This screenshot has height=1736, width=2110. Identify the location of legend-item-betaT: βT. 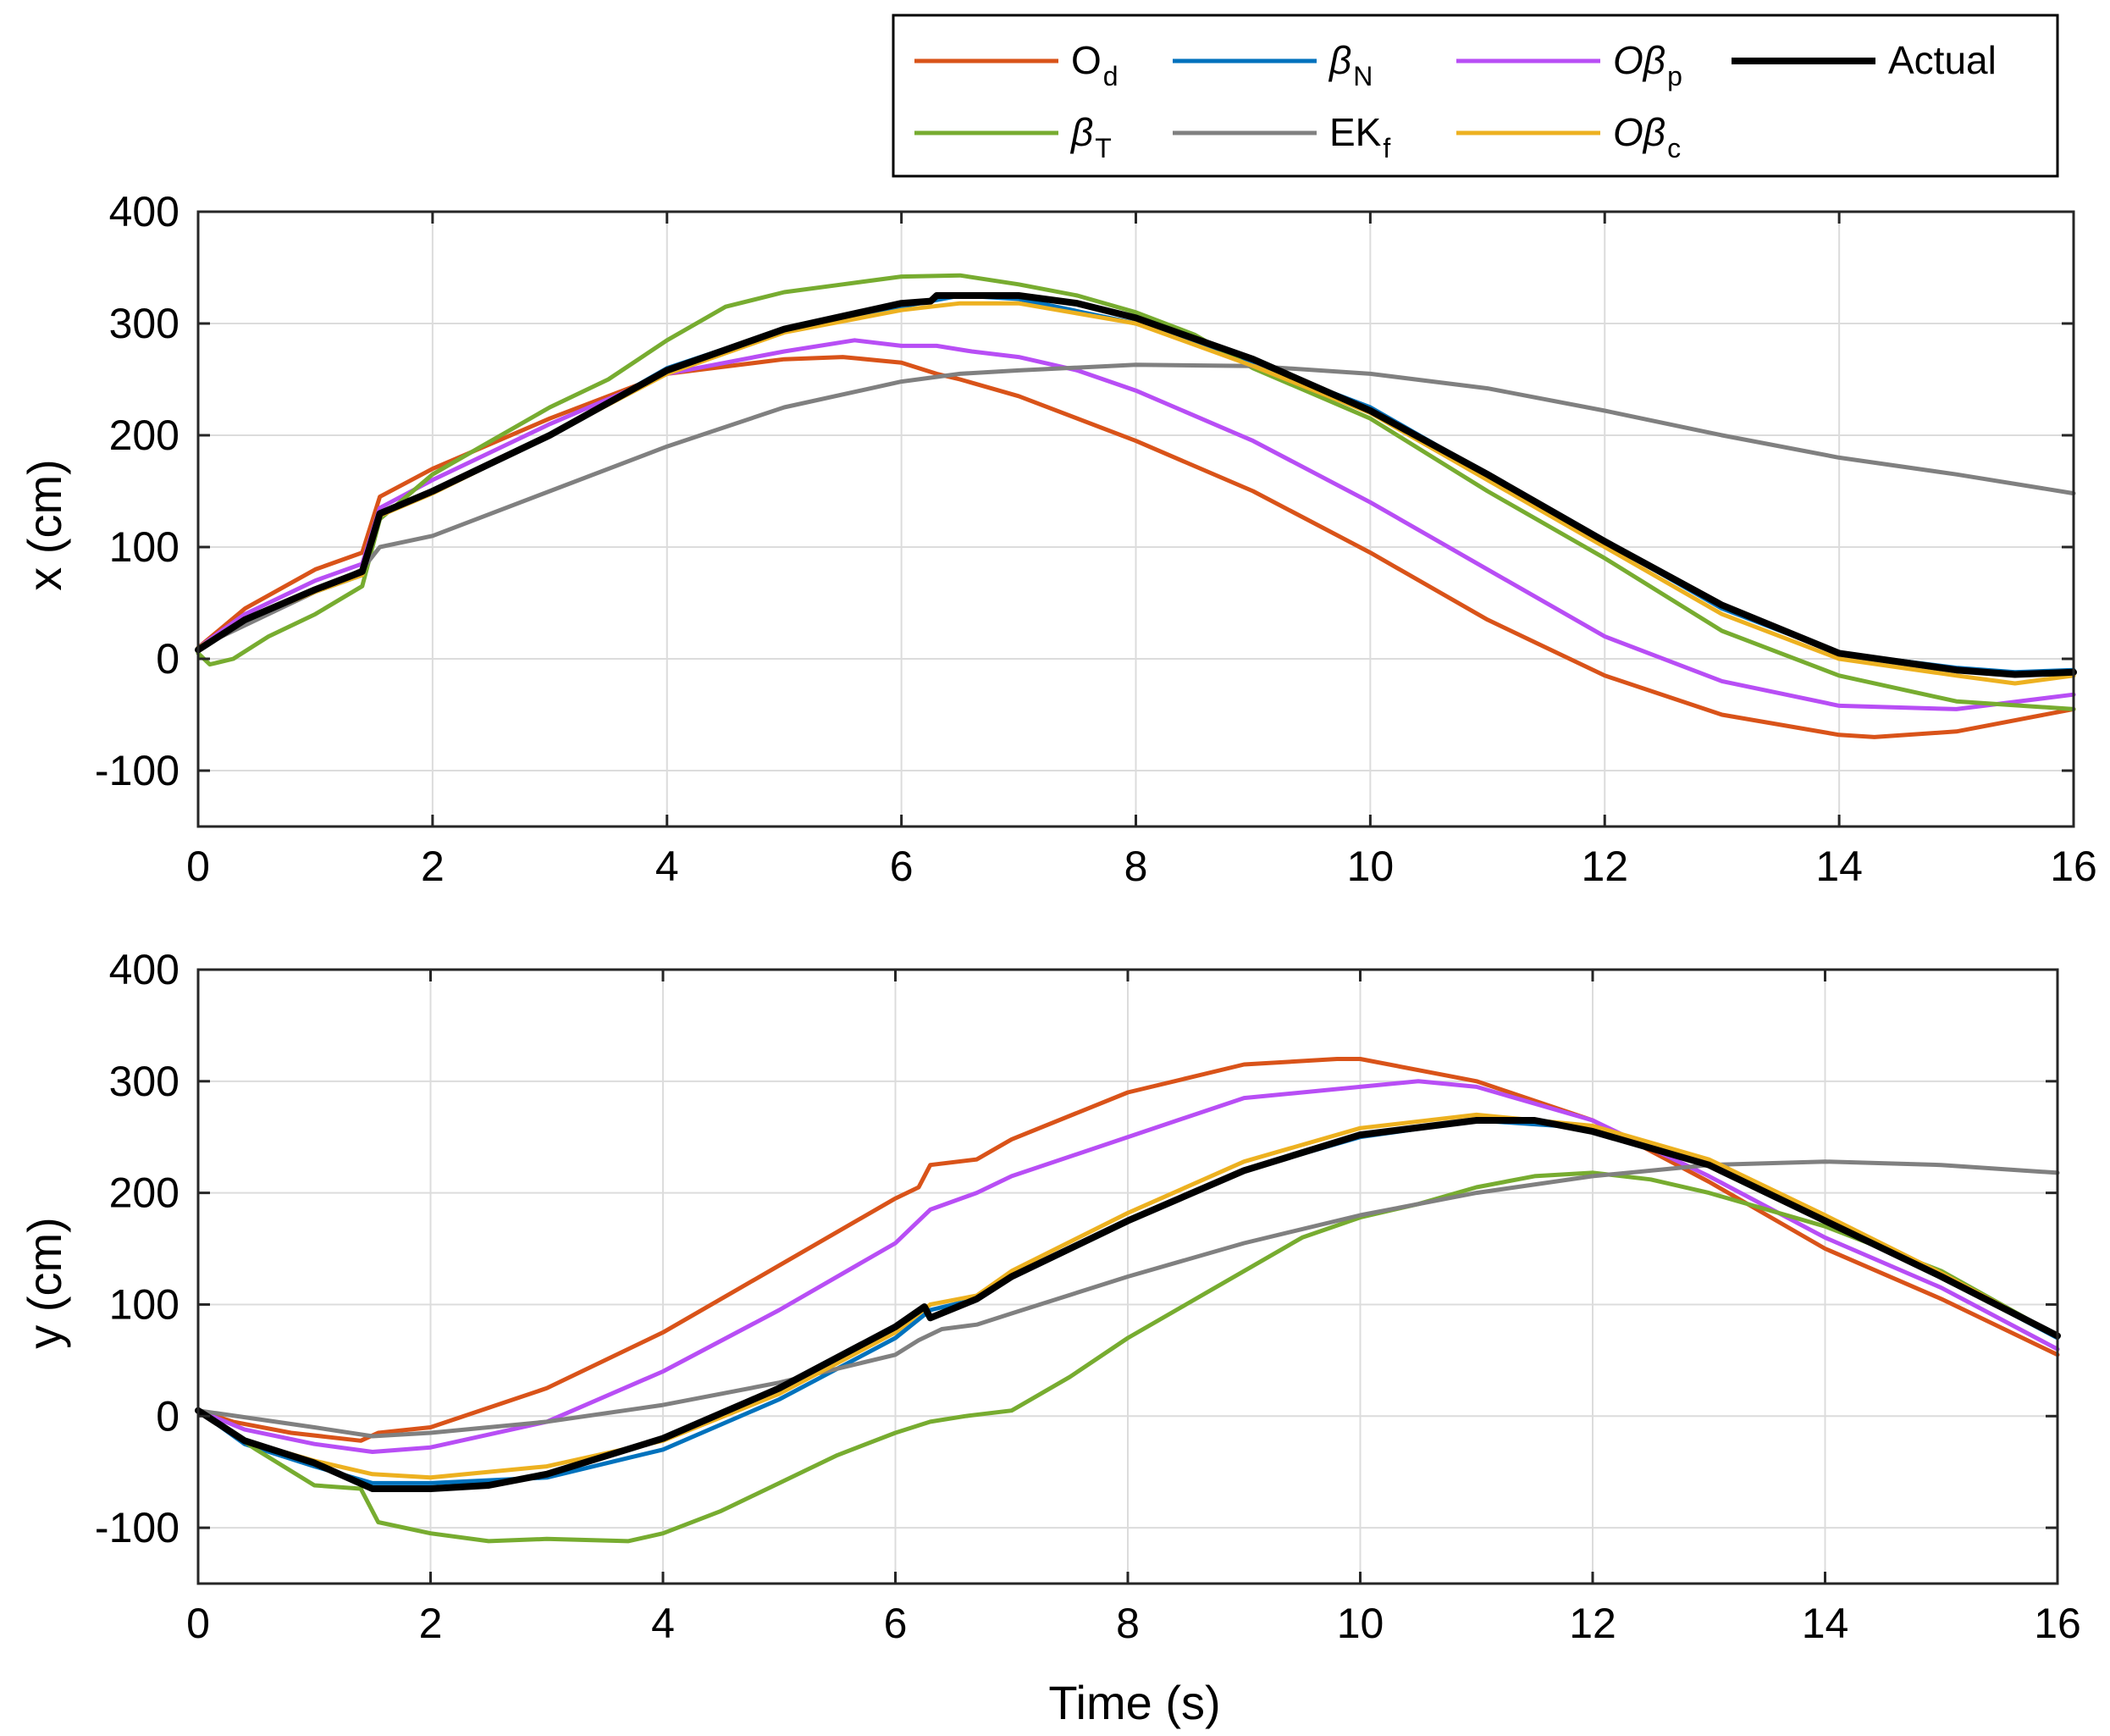
(1013, 136).